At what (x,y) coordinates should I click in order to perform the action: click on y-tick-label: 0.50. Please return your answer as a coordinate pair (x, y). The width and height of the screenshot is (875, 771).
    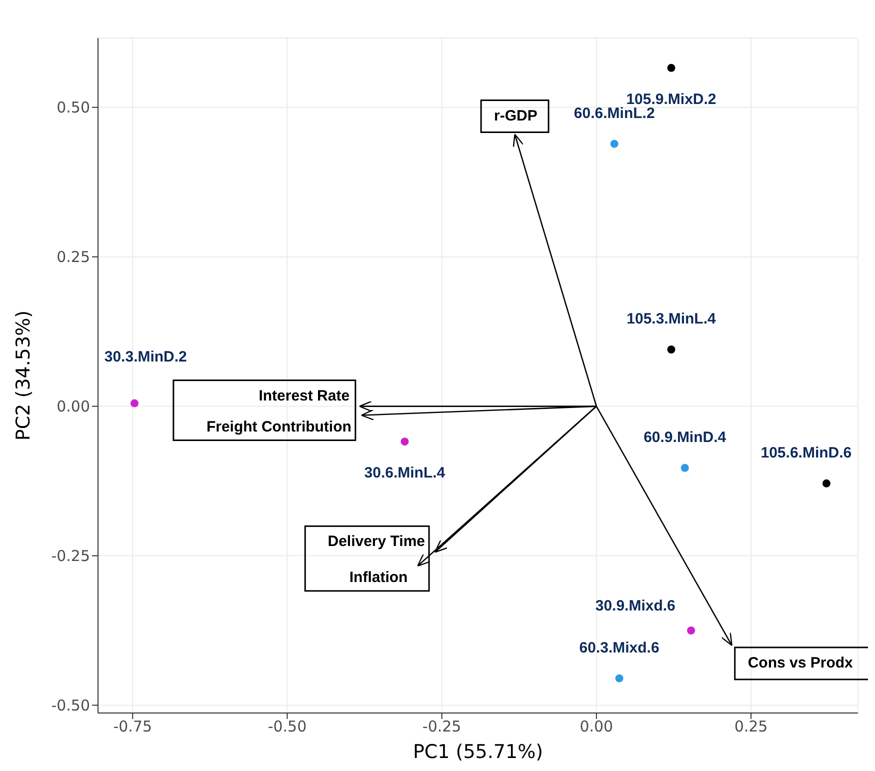
    Looking at the image, I should click on (73, 107).